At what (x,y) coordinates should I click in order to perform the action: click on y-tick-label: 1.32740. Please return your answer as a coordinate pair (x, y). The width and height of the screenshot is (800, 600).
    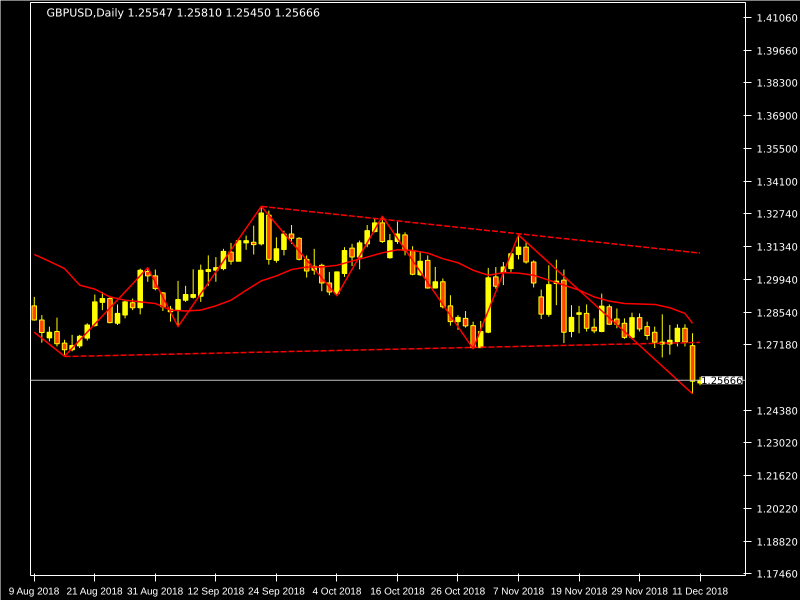
    Looking at the image, I should click on (777, 214).